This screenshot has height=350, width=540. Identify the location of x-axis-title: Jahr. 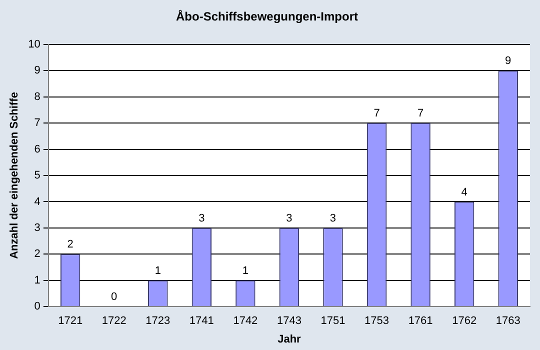
(290, 339).